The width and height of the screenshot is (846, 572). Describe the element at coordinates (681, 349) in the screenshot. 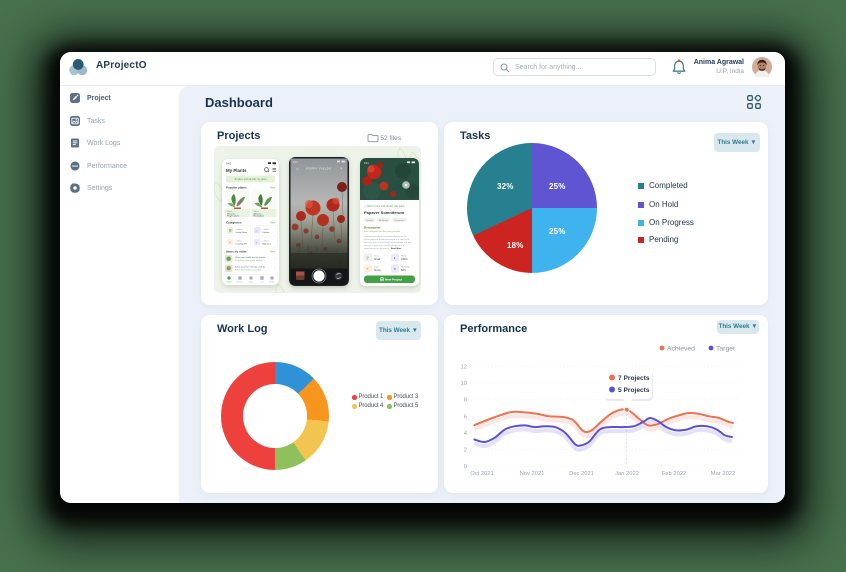

I see `svg-text: Achieved` at that location.